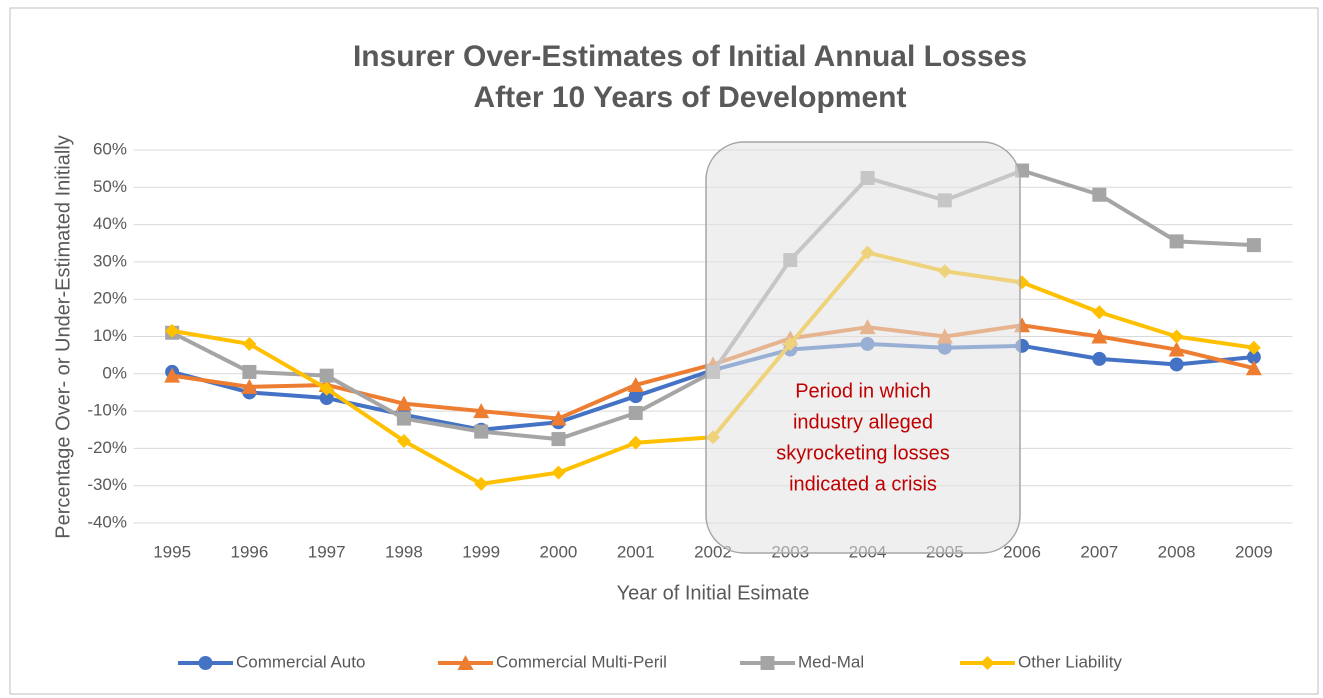  I want to click on y-tick-label: -40%, so click(107, 521).